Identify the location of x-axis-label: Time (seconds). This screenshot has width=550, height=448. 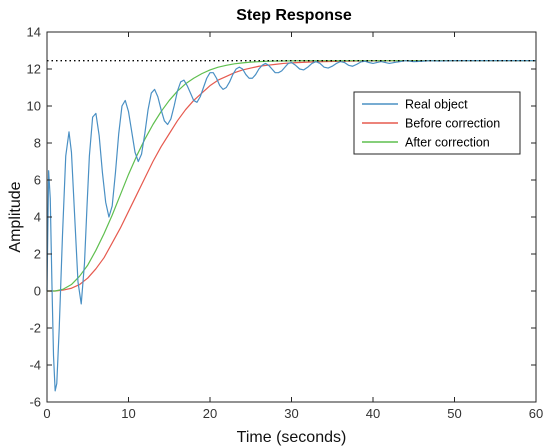
(292, 437).